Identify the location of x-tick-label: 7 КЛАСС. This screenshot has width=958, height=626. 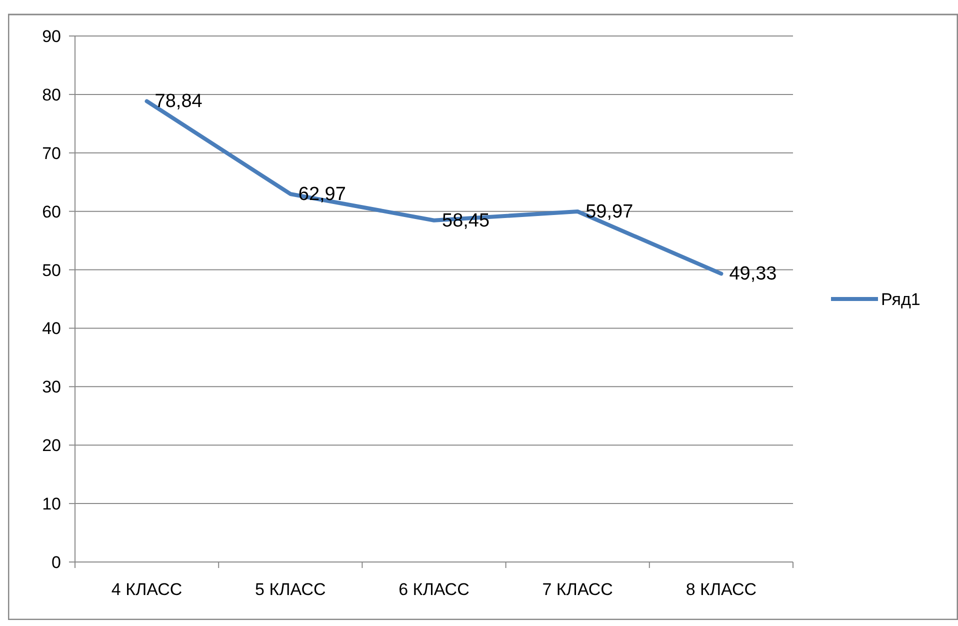
(577, 589).